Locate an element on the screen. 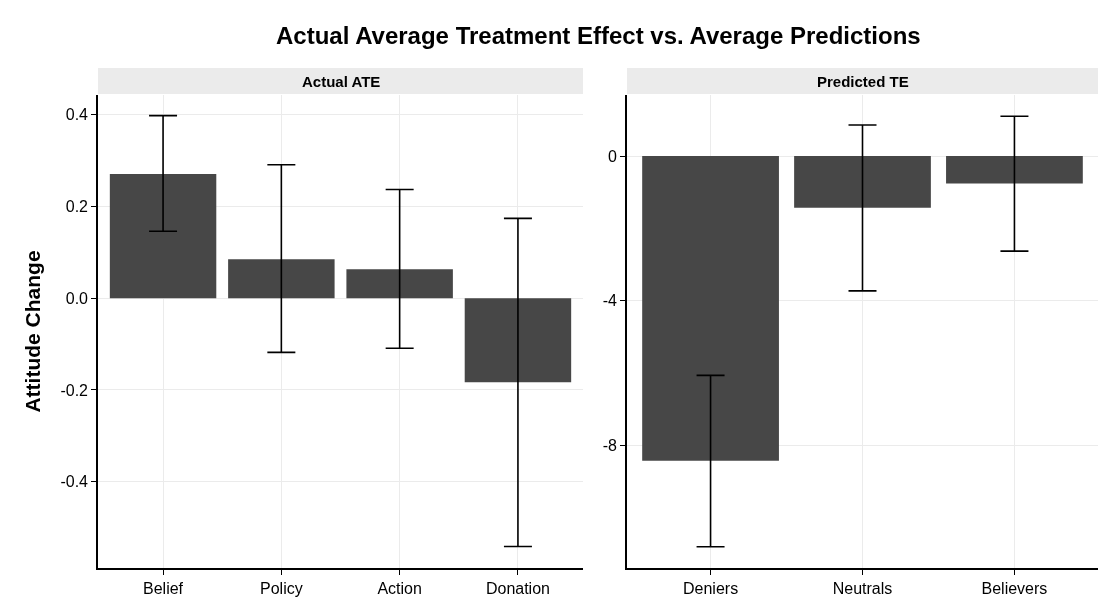 The width and height of the screenshot is (1101, 600). y-tick-label: -0.2 is located at coordinates (74, 390).